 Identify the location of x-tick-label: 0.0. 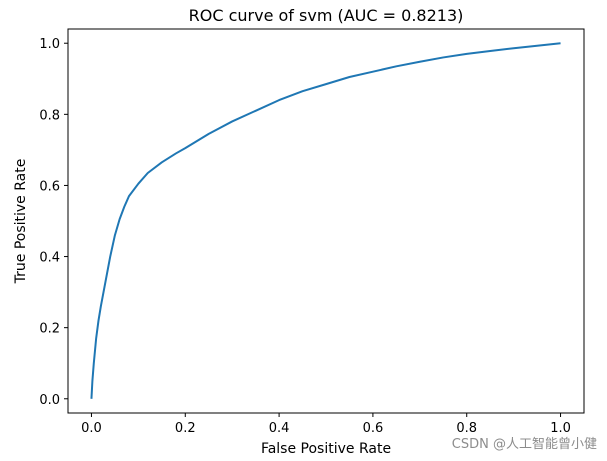
(91, 428).